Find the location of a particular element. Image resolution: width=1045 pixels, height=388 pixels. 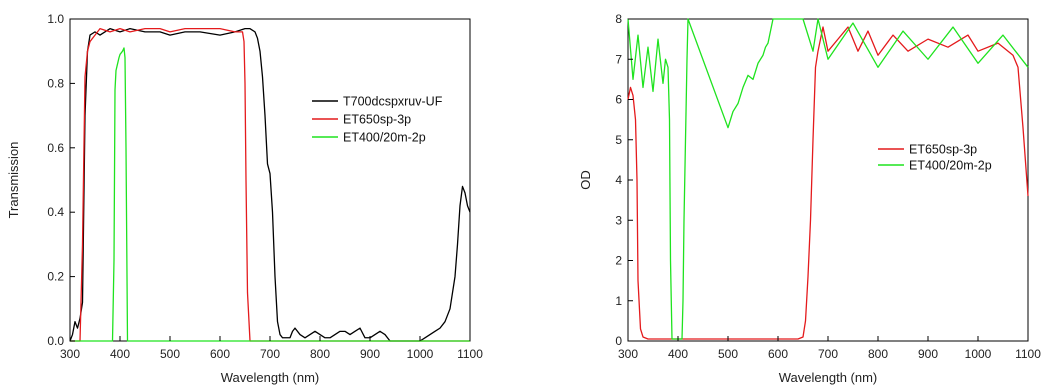

legend-item: T700dcspxruv-UF is located at coordinates (377, 102).